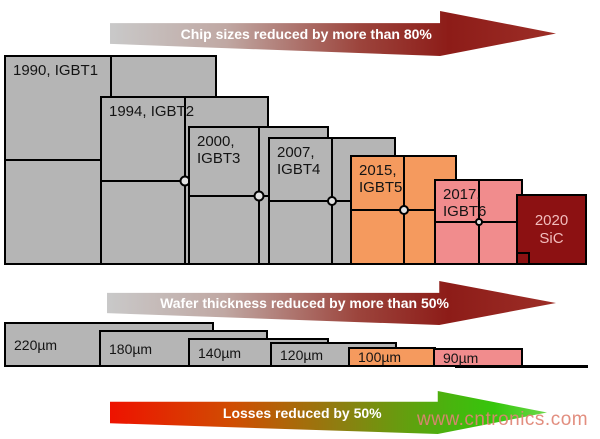  I want to click on wafer-bar-90: 90µm, so click(478, 357).